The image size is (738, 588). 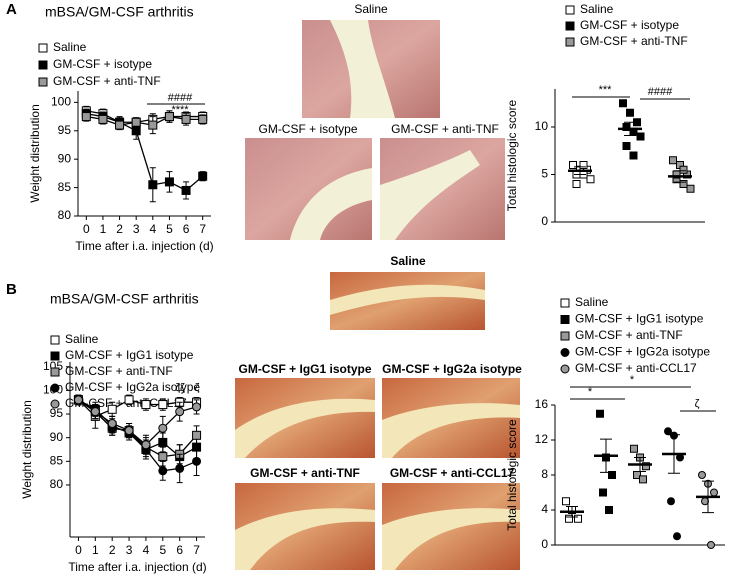 I want to click on annotation: ζ, so click(x=697, y=404).